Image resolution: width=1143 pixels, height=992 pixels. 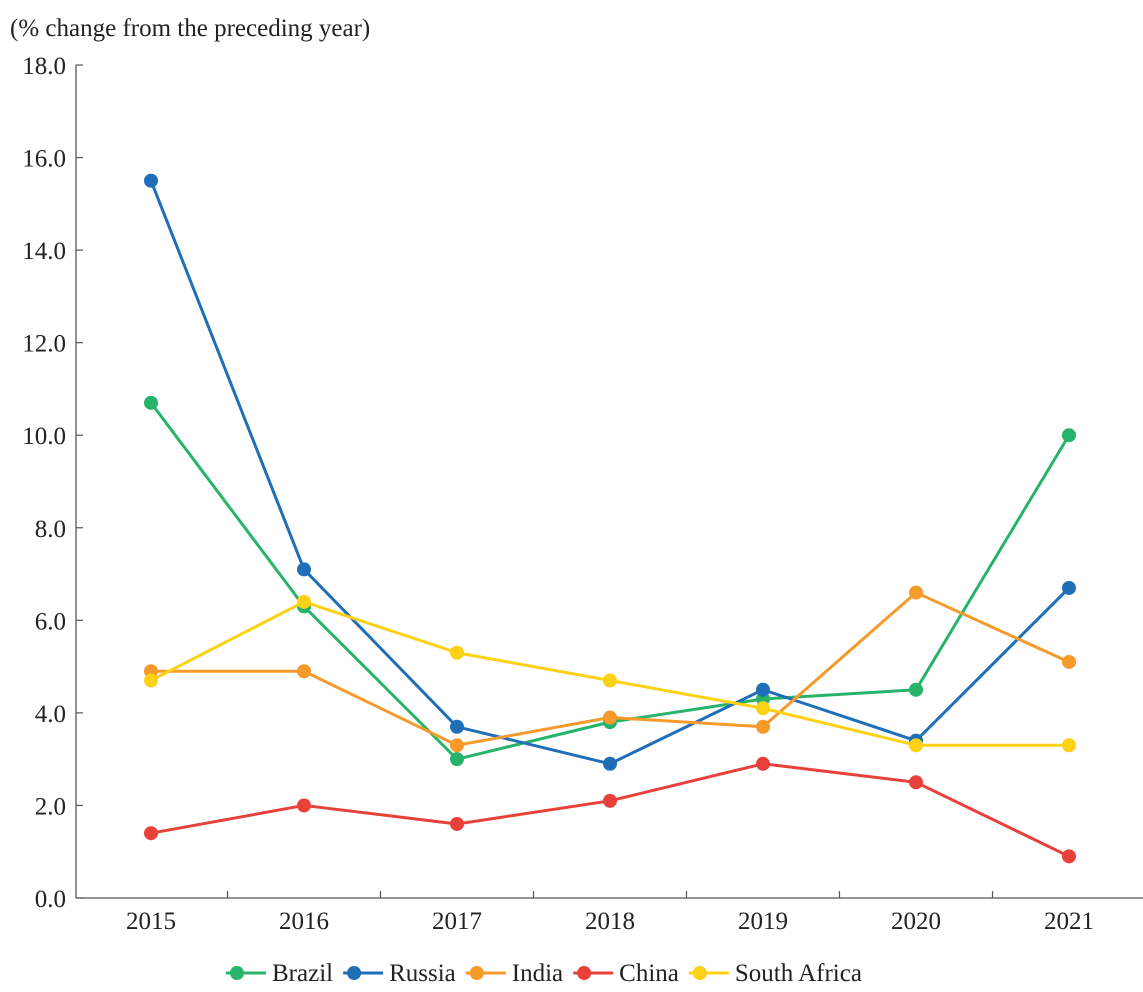 What do you see at coordinates (1069, 921) in the screenshot?
I see `x-tick-label: 2021` at bounding box center [1069, 921].